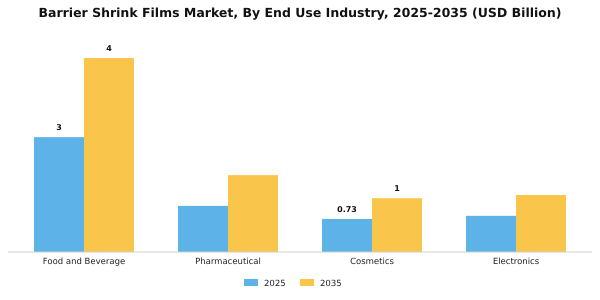 This screenshot has width=600, height=300. What do you see at coordinates (397, 189) in the screenshot?
I see `data-label: 1` at bounding box center [397, 189].